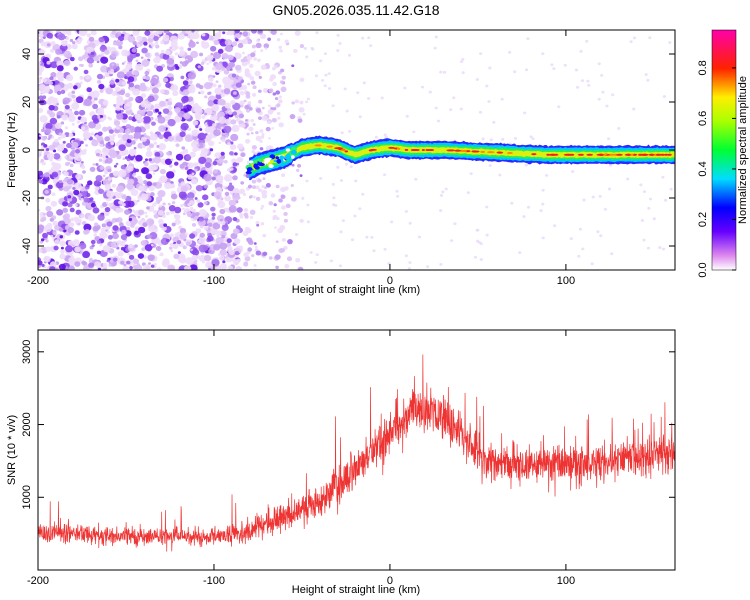 The width and height of the screenshot is (750, 600). What do you see at coordinates (288, 155) in the screenshot?
I see `spectrogram-tone-blob` at bounding box center [288, 155].